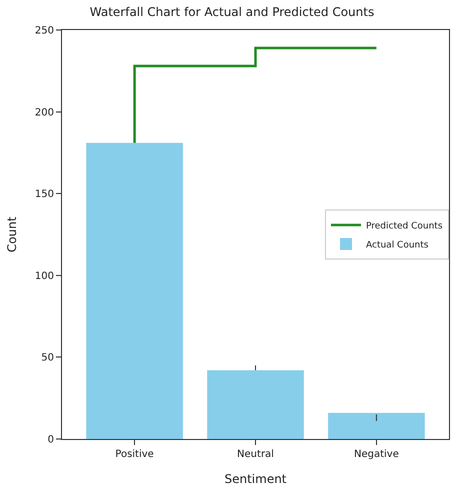  Describe the element at coordinates (255, 479) in the screenshot. I see `x-axis-title: Sentiment` at that location.